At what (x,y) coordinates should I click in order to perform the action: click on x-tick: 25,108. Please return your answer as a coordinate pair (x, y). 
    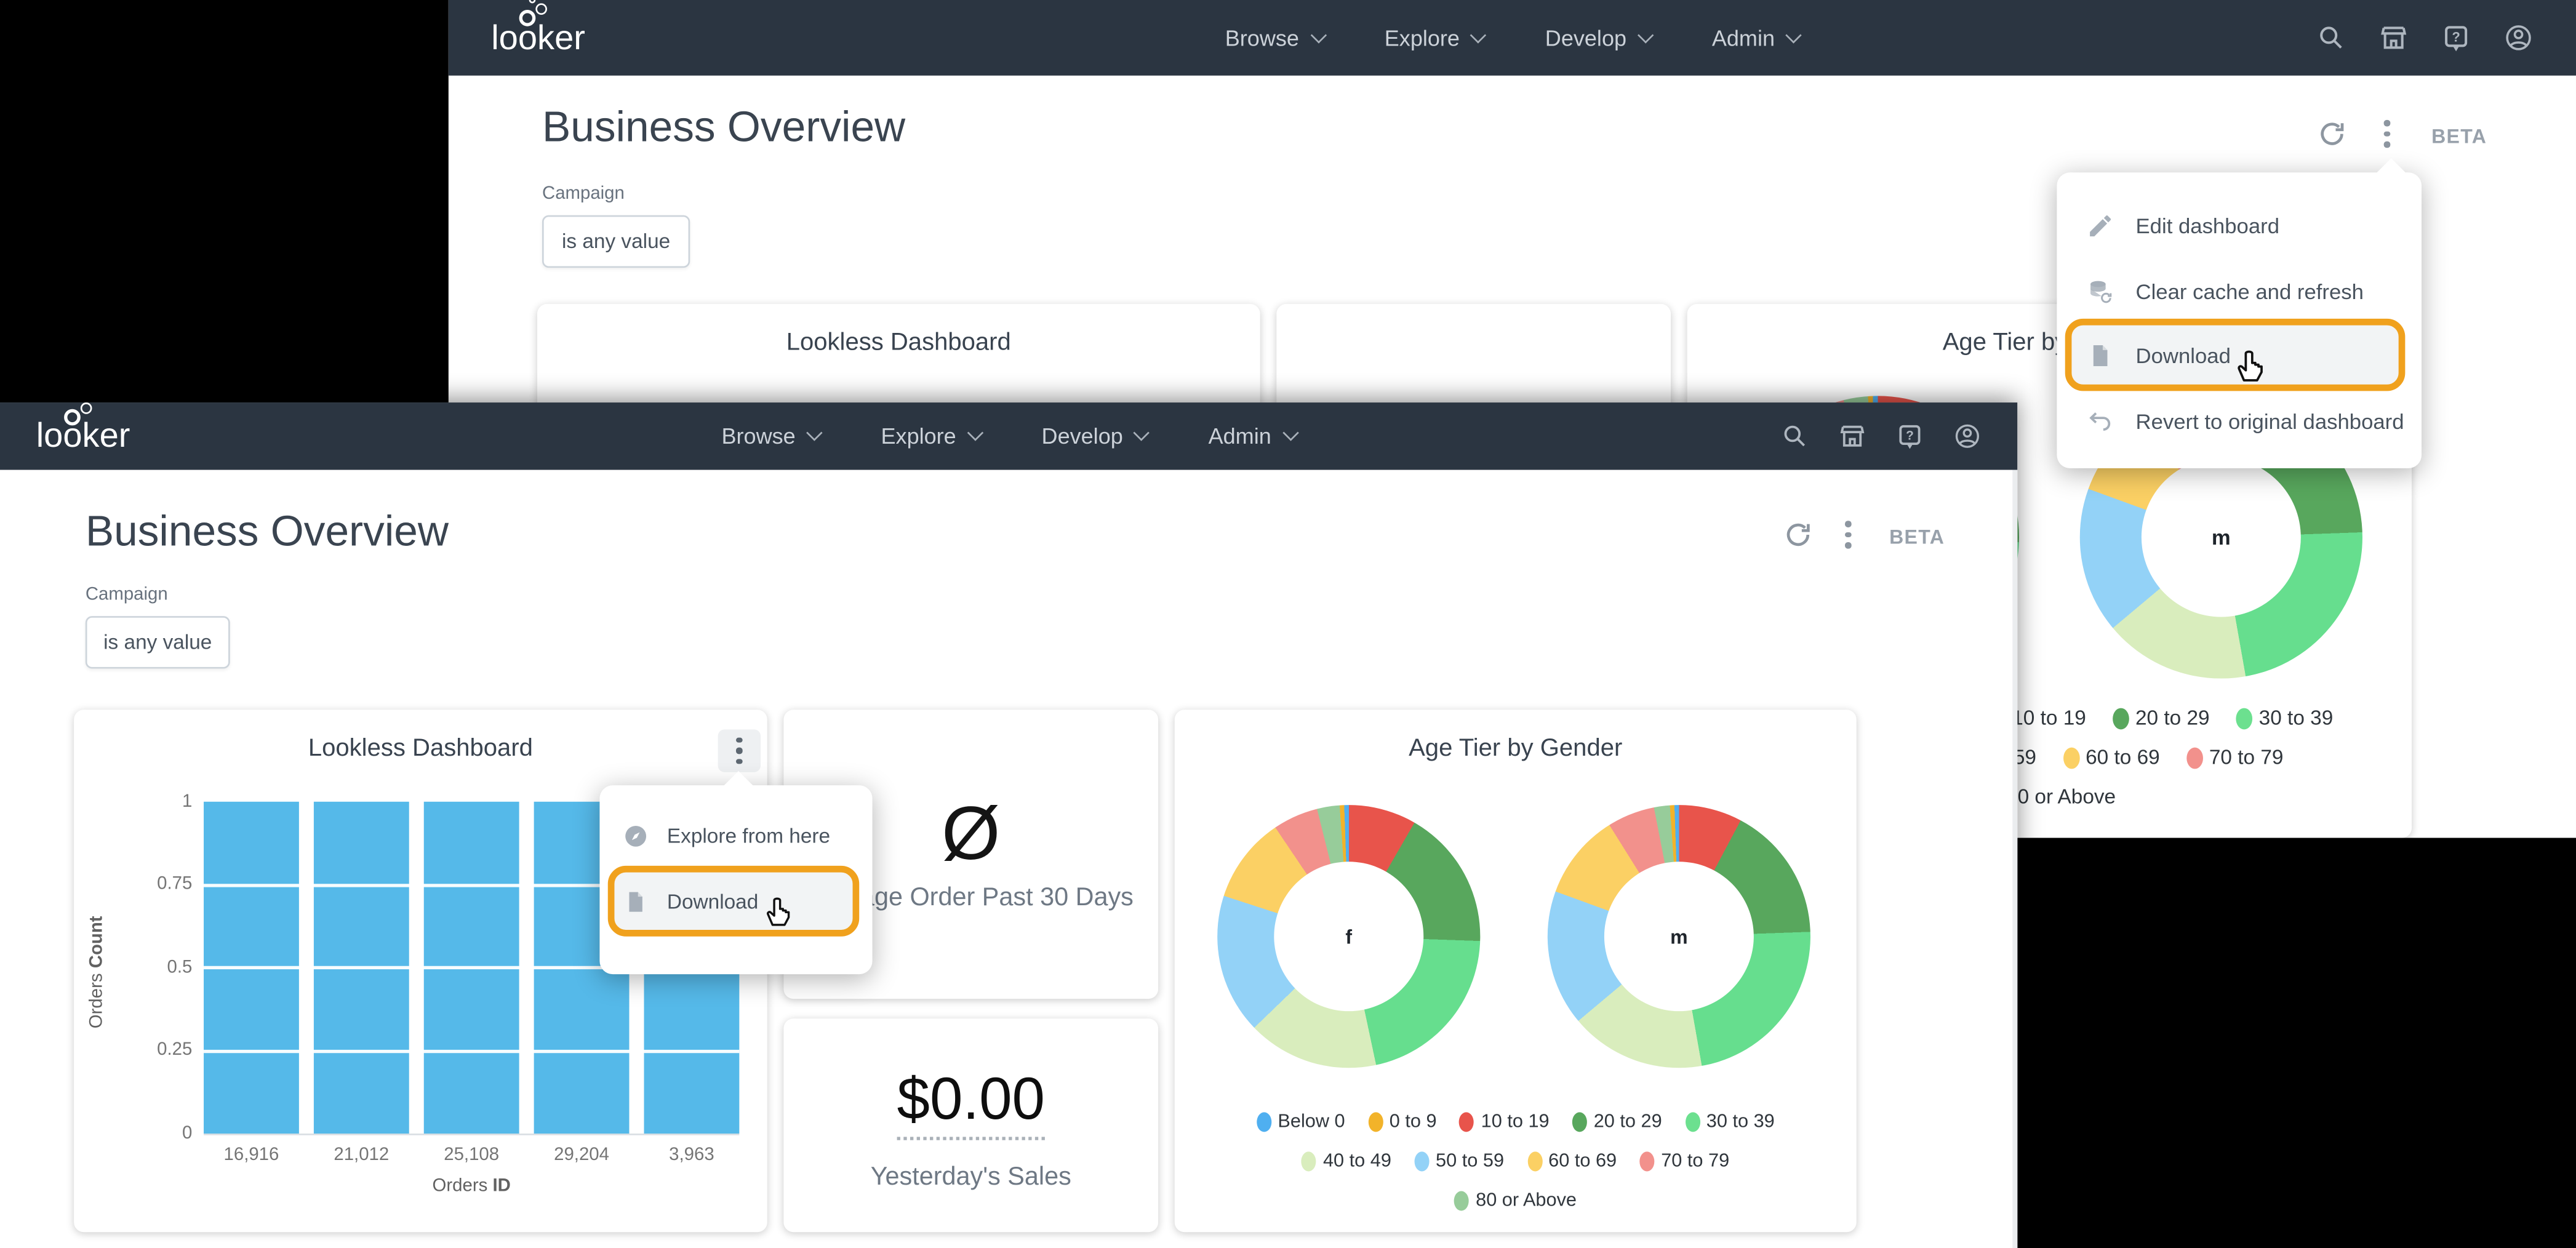
    Looking at the image, I should click on (472, 1155).